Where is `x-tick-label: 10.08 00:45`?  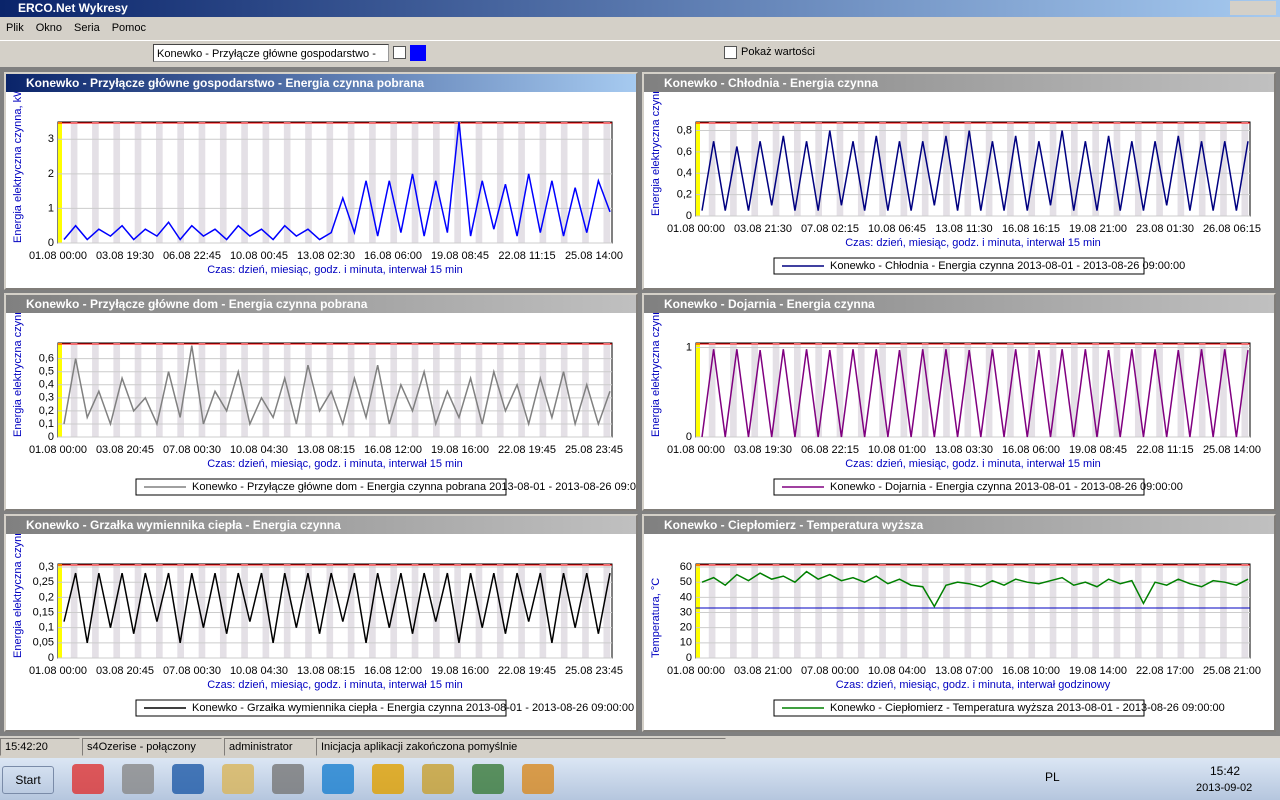
x-tick-label: 10.08 00:45 is located at coordinates (259, 256).